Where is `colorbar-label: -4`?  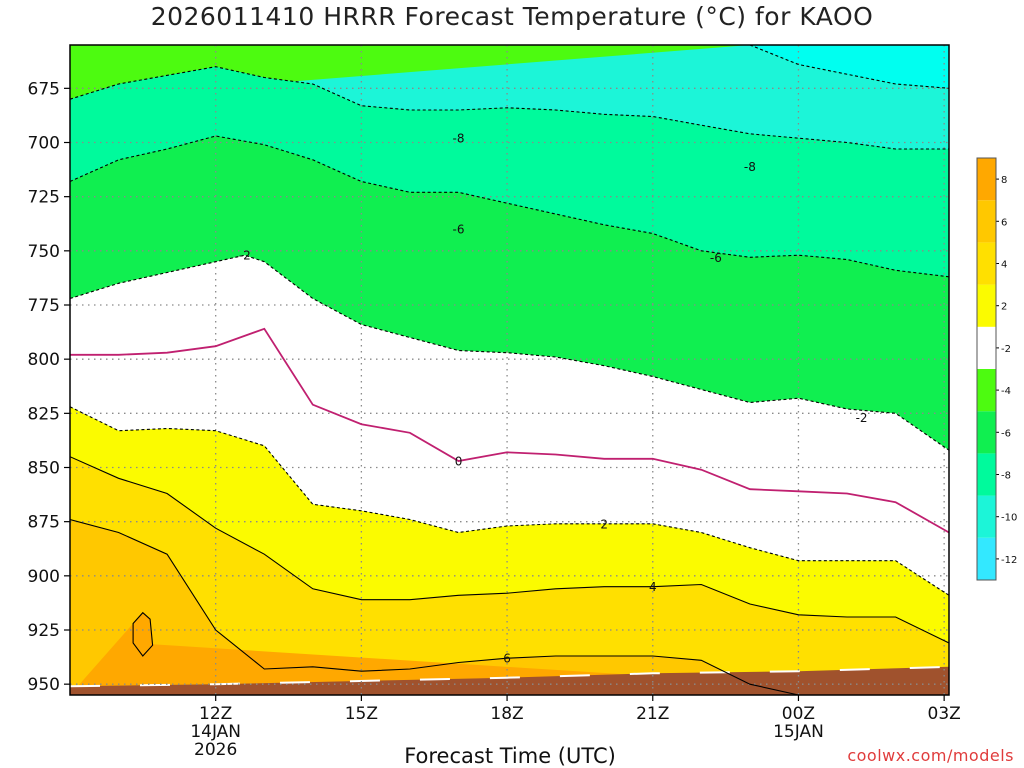
colorbar-label: -4 is located at coordinates (1006, 391).